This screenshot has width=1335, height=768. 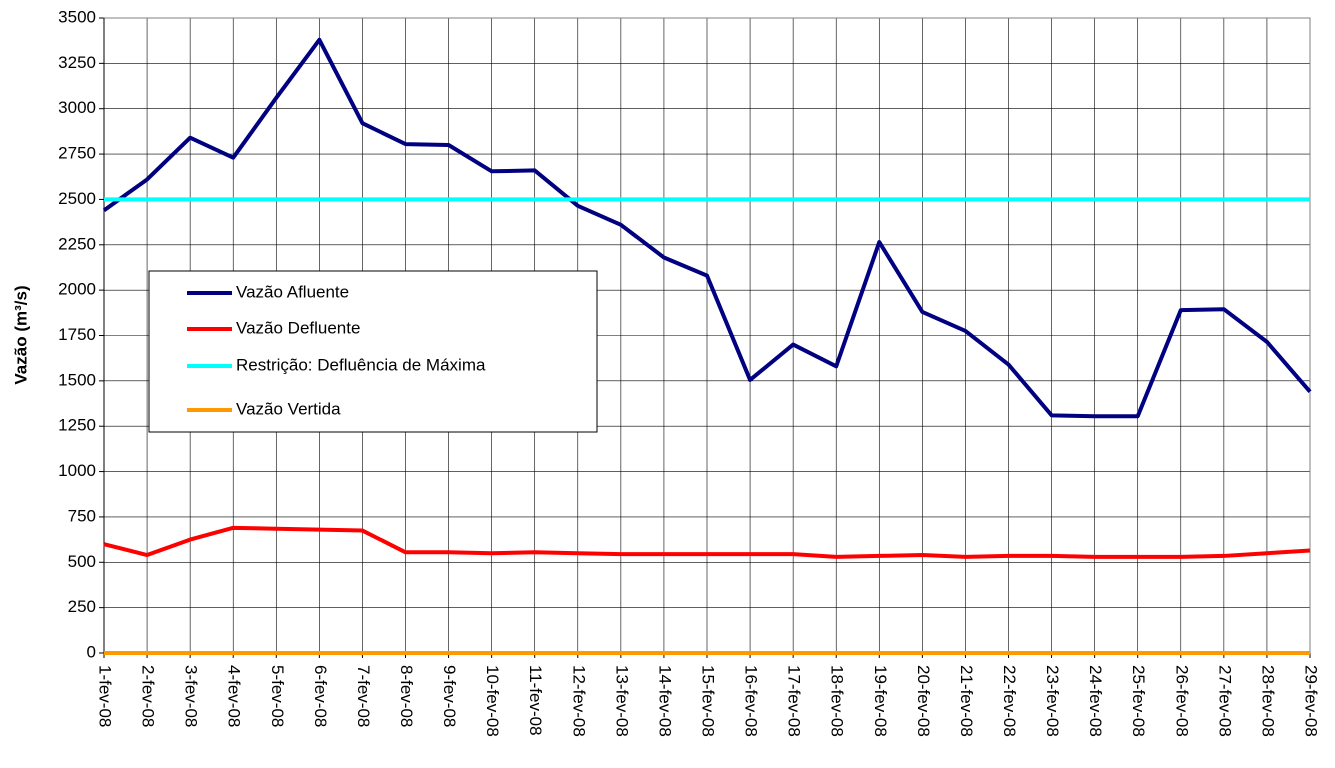 I want to click on x-tick-label: 28-fev-08, so click(x=1267, y=701).